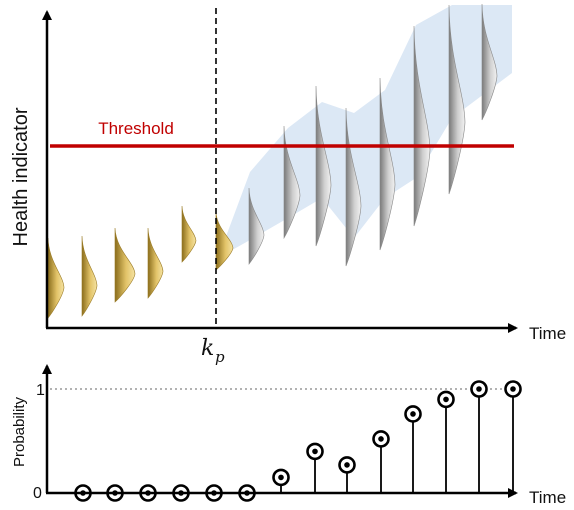  What do you see at coordinates (220, 357) in the screenshot?
I see `kp-subscript: p` at bounding box center [220, 357].